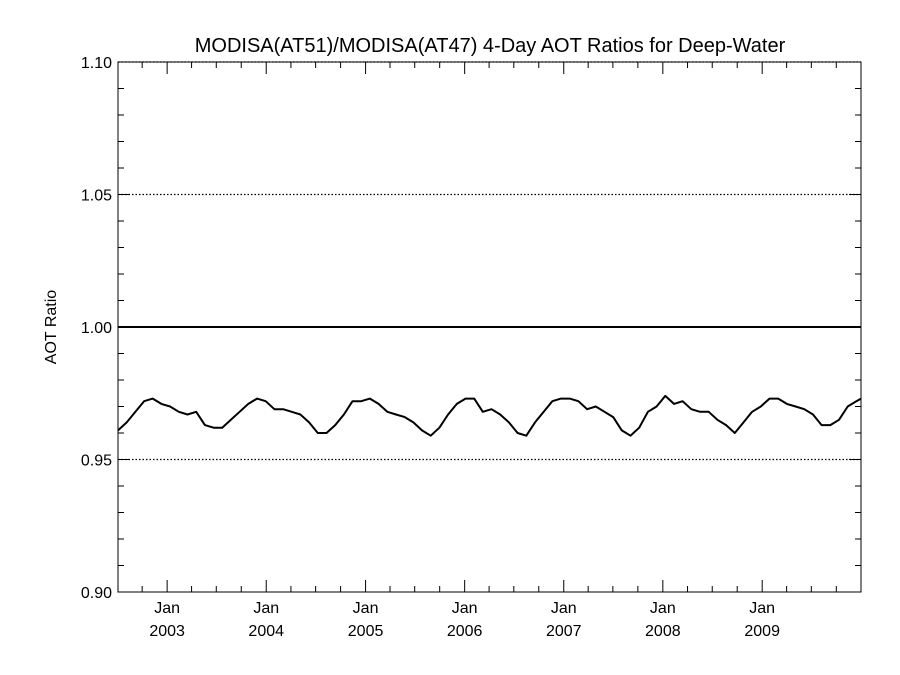  I want to click on x-tick-year-4: 2007, so click(564, 631).